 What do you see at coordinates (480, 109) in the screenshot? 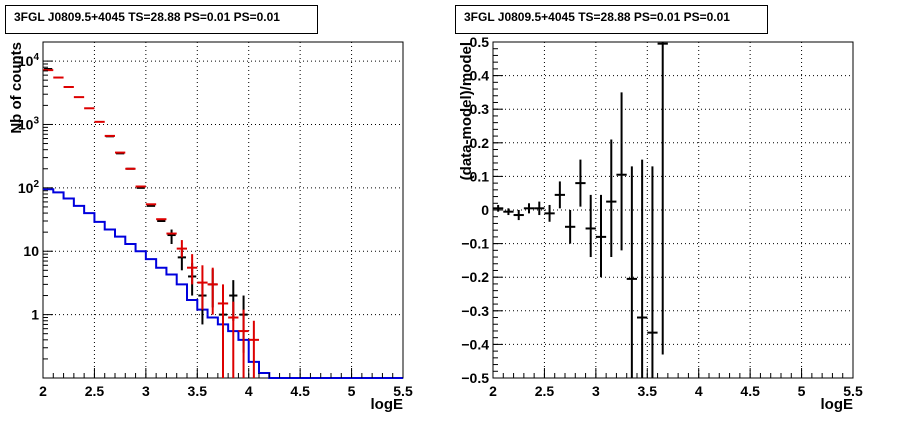
I see `right-y-tick-label: 0.3` at bounding box center [480, 109].